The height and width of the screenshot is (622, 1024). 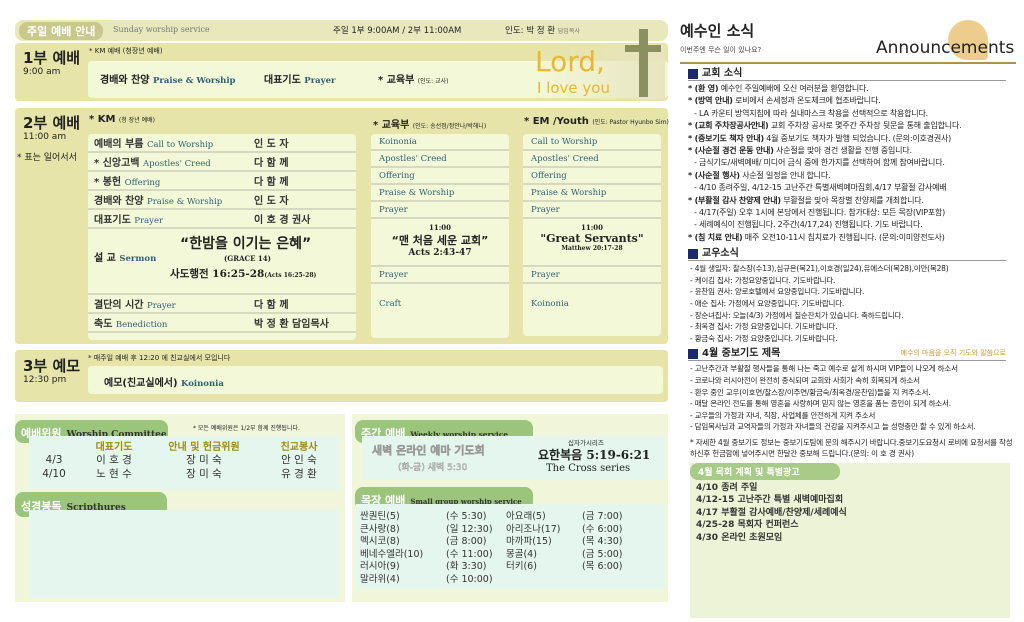 What do you see at coordinates (397, 31) in the screenshot?
I see `service-times: 주일 1부 9:00AM / 2부 11:00AM` at bounding box center [397, 31].